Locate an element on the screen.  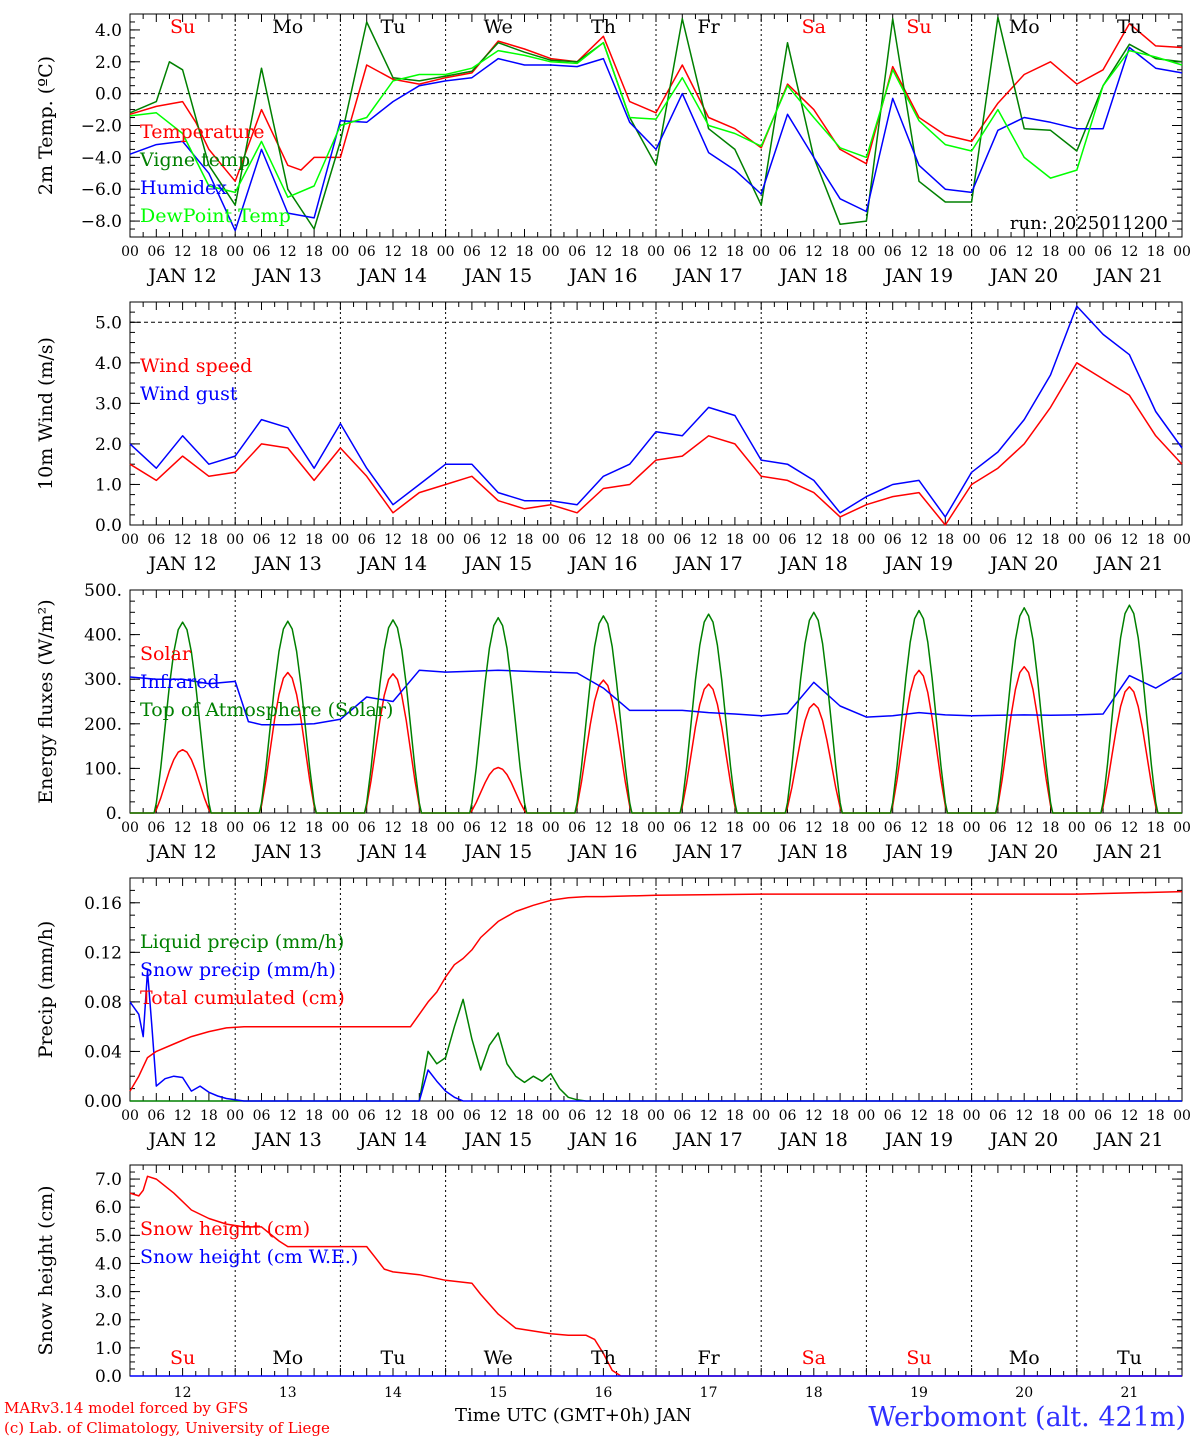
weekday-label: Tu is located at coordinates (393, 1358).